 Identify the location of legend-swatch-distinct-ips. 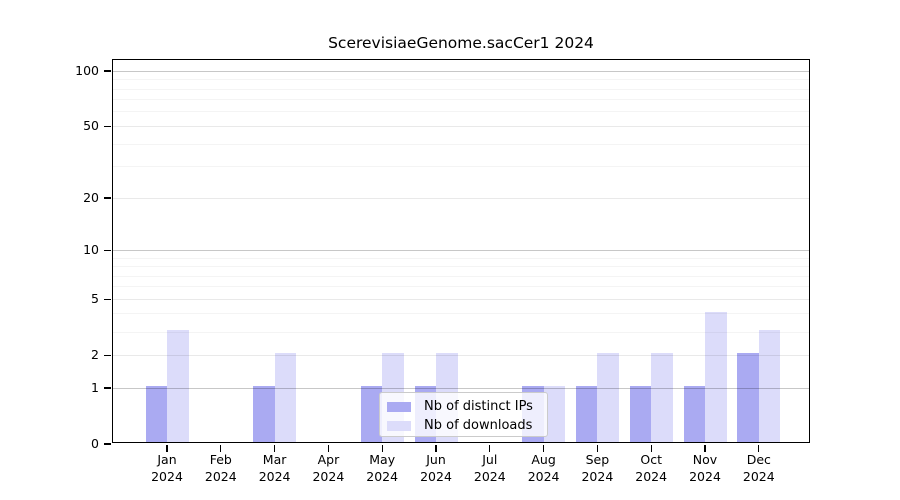
(399, 406).